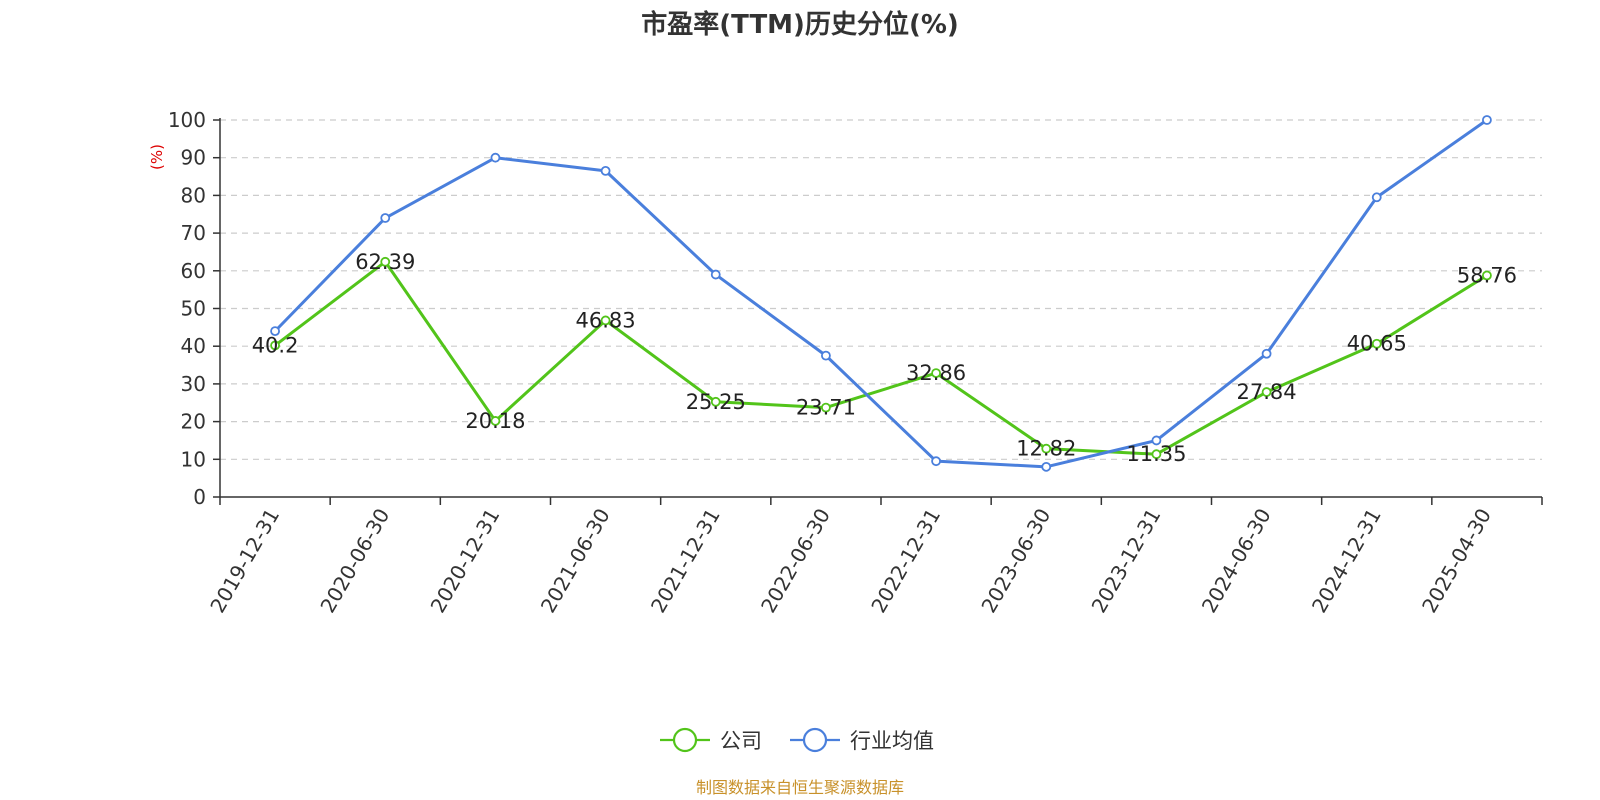  Describe the element at coordinates (905, 560) in the screenshot. I see `x-tick-label: 2022-12-31` at that location.